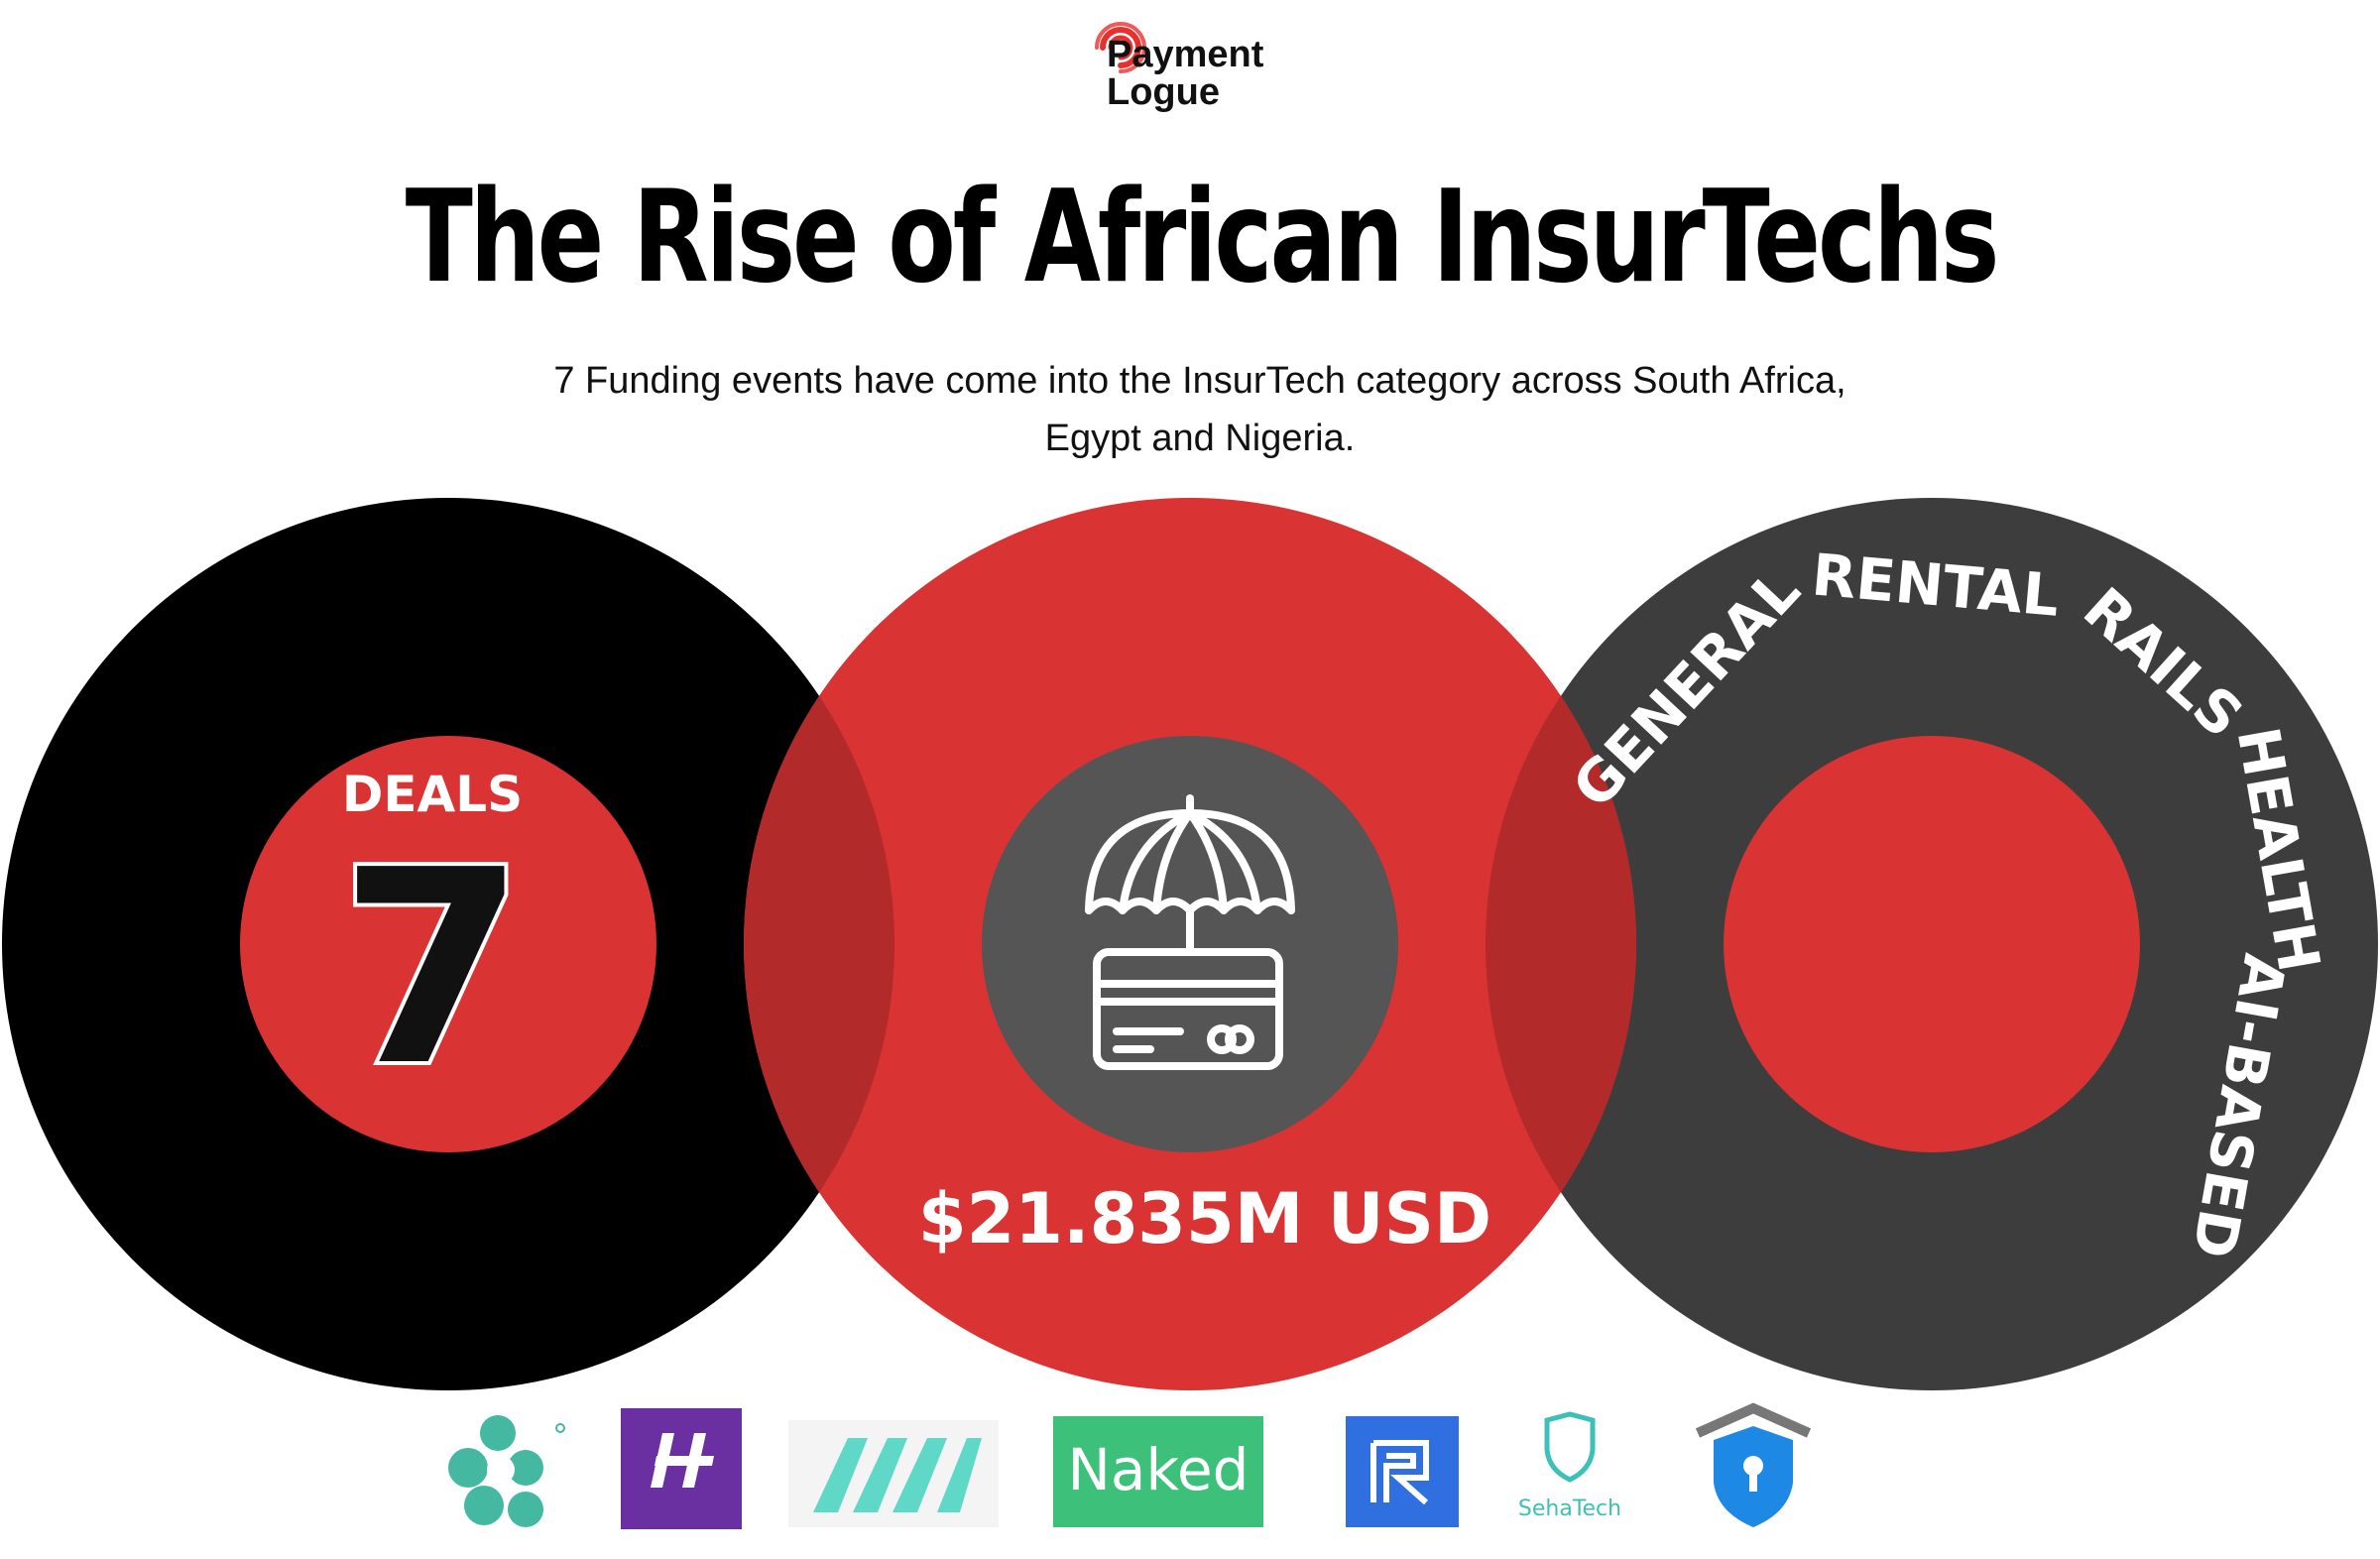 The image size is (2380, 1559). Describe the element at coordinates (1402, 1472) in the screenshot. I see `blue-r-logo` at that location.